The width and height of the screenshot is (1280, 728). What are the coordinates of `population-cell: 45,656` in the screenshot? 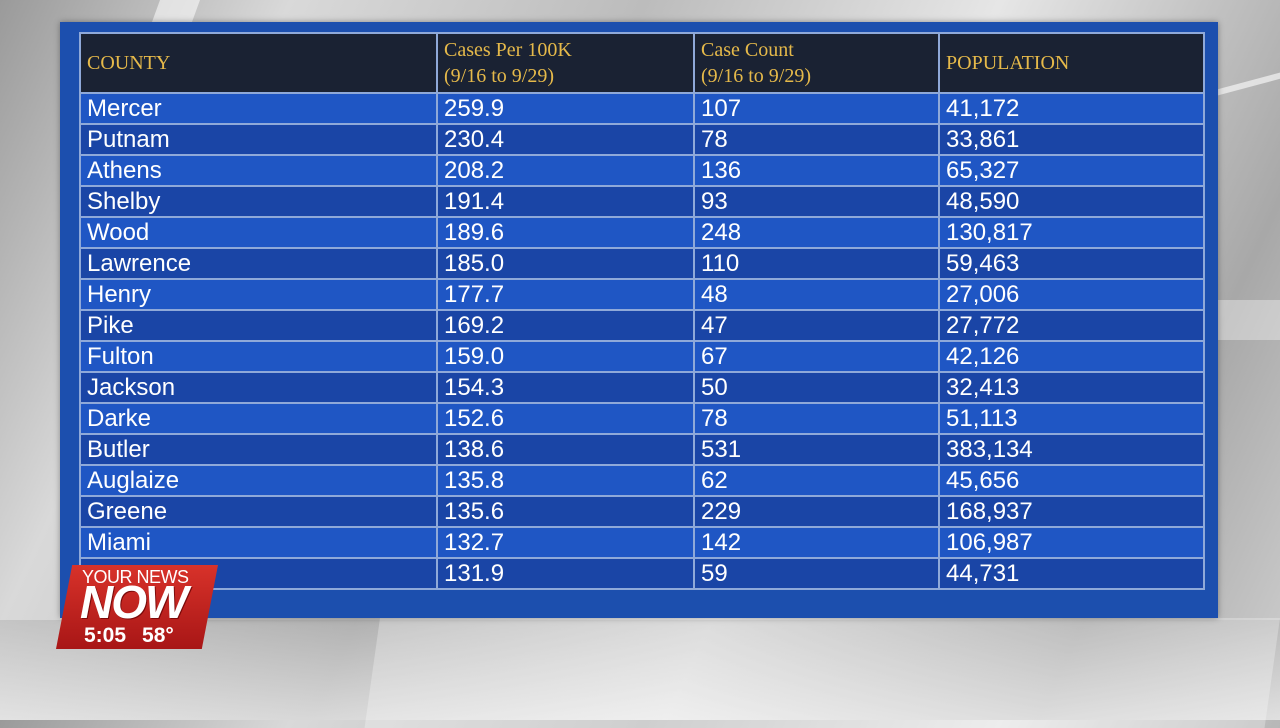 It's located at (1071, 480).